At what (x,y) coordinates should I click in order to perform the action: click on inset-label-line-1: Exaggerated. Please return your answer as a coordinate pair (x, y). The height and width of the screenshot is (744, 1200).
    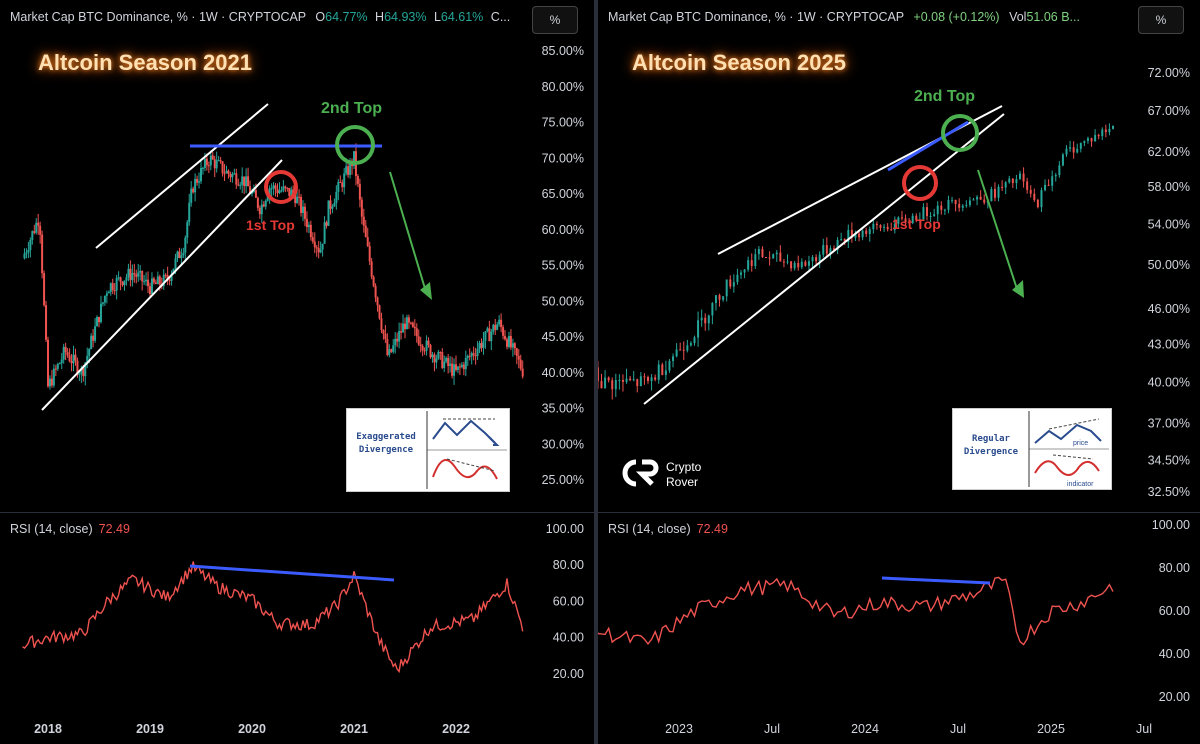
    Looking at the image, I should click on (386, 437).